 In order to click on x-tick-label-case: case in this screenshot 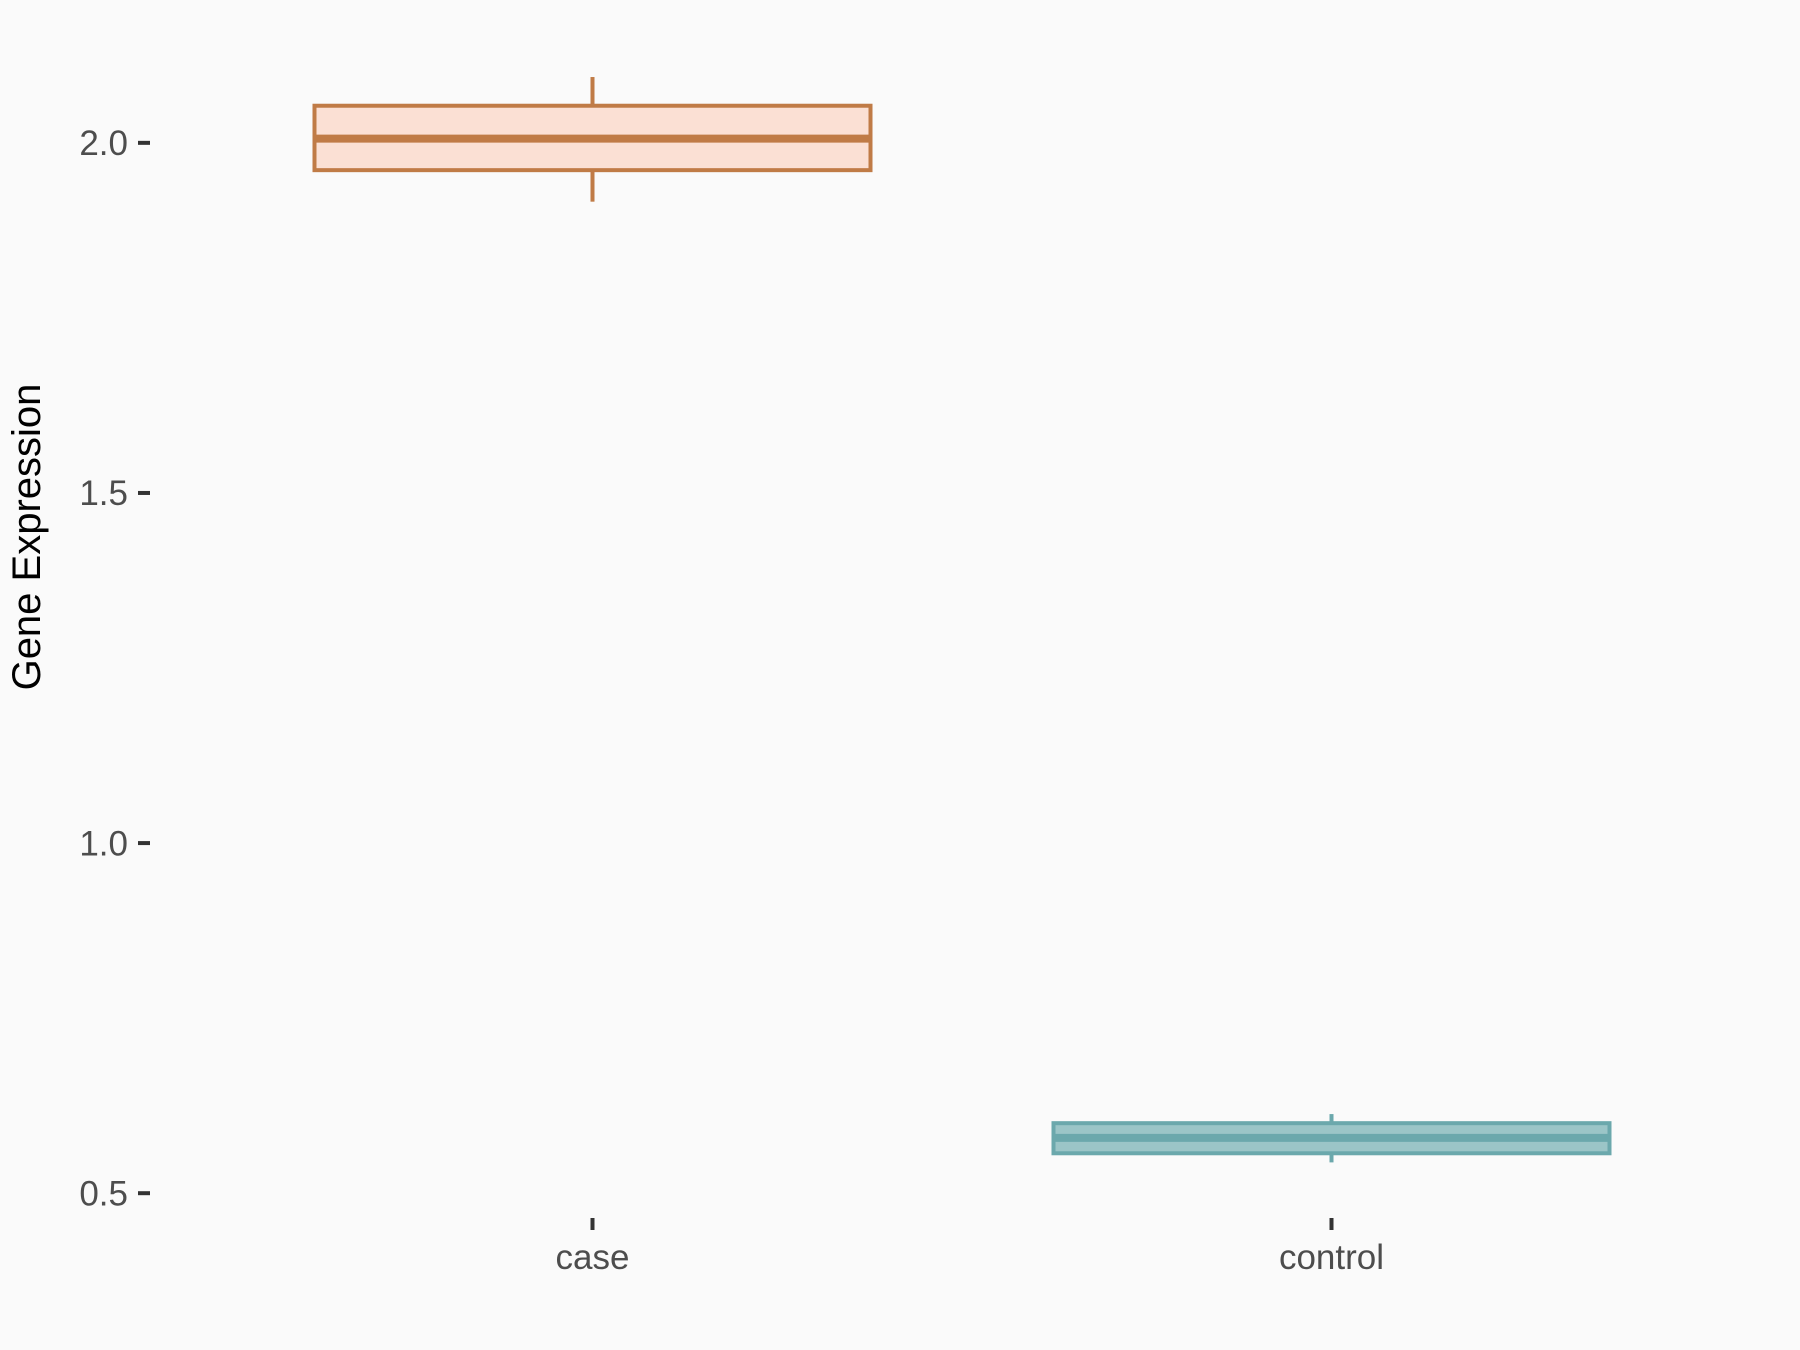, I will do `click(593, 1257)`.